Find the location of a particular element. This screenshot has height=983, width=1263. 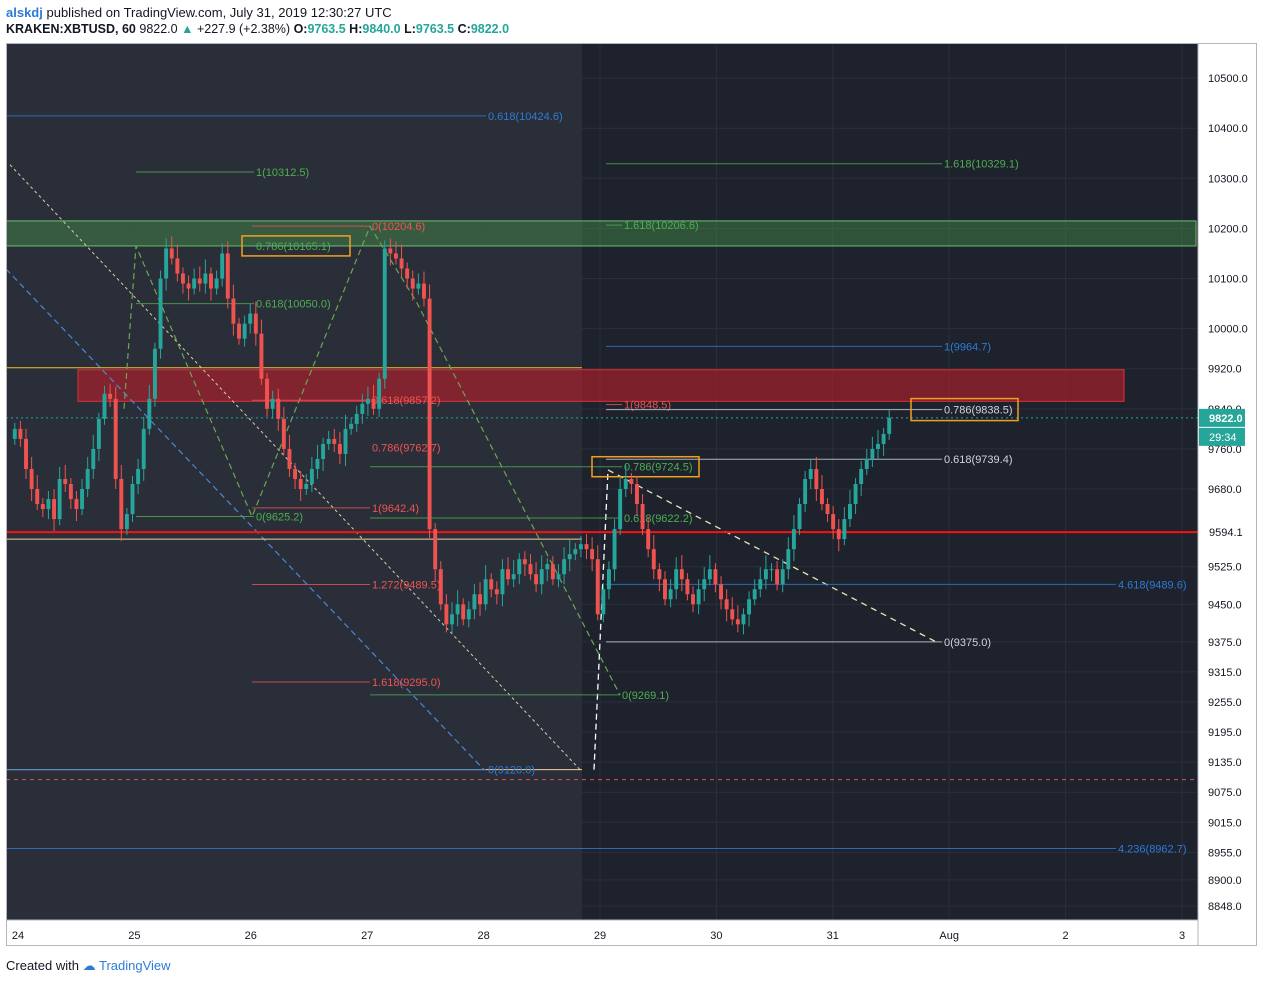

fib-level-label: 1(9964.7) is located at coordinates (967, 347).